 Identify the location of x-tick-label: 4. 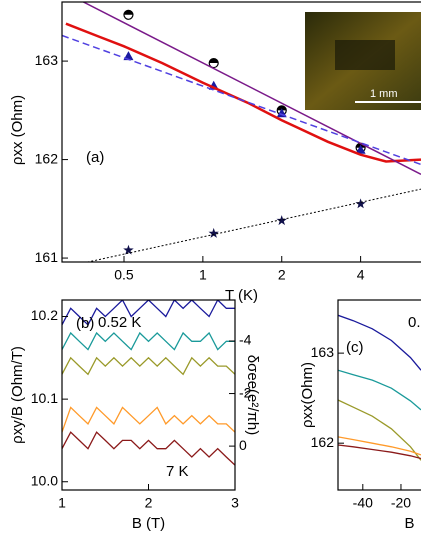
(361, 275).